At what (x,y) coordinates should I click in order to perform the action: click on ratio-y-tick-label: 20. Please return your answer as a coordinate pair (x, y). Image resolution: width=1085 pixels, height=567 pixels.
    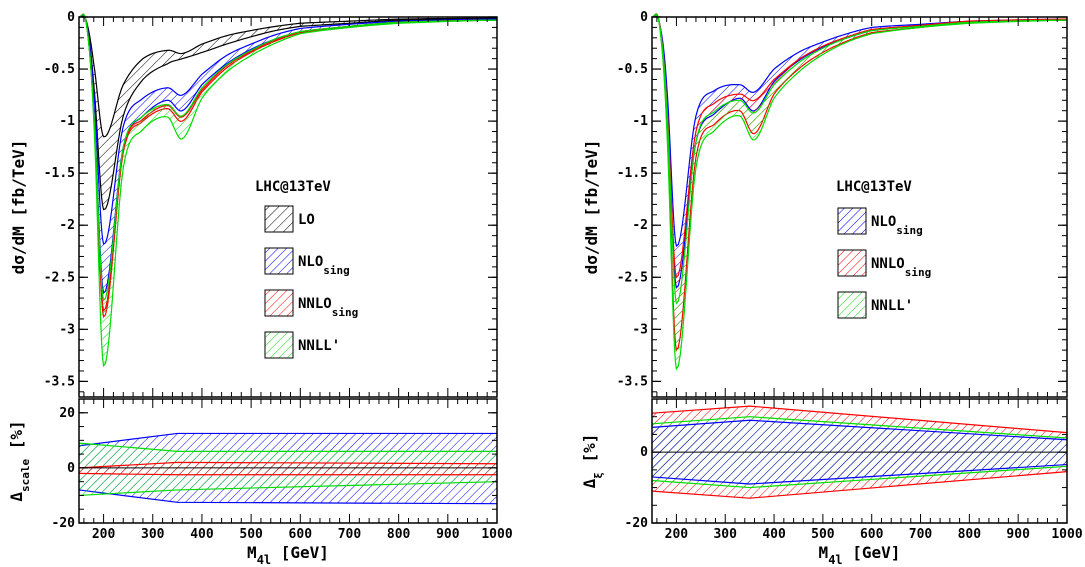
    Looking at the image, I should click on (67, 413).